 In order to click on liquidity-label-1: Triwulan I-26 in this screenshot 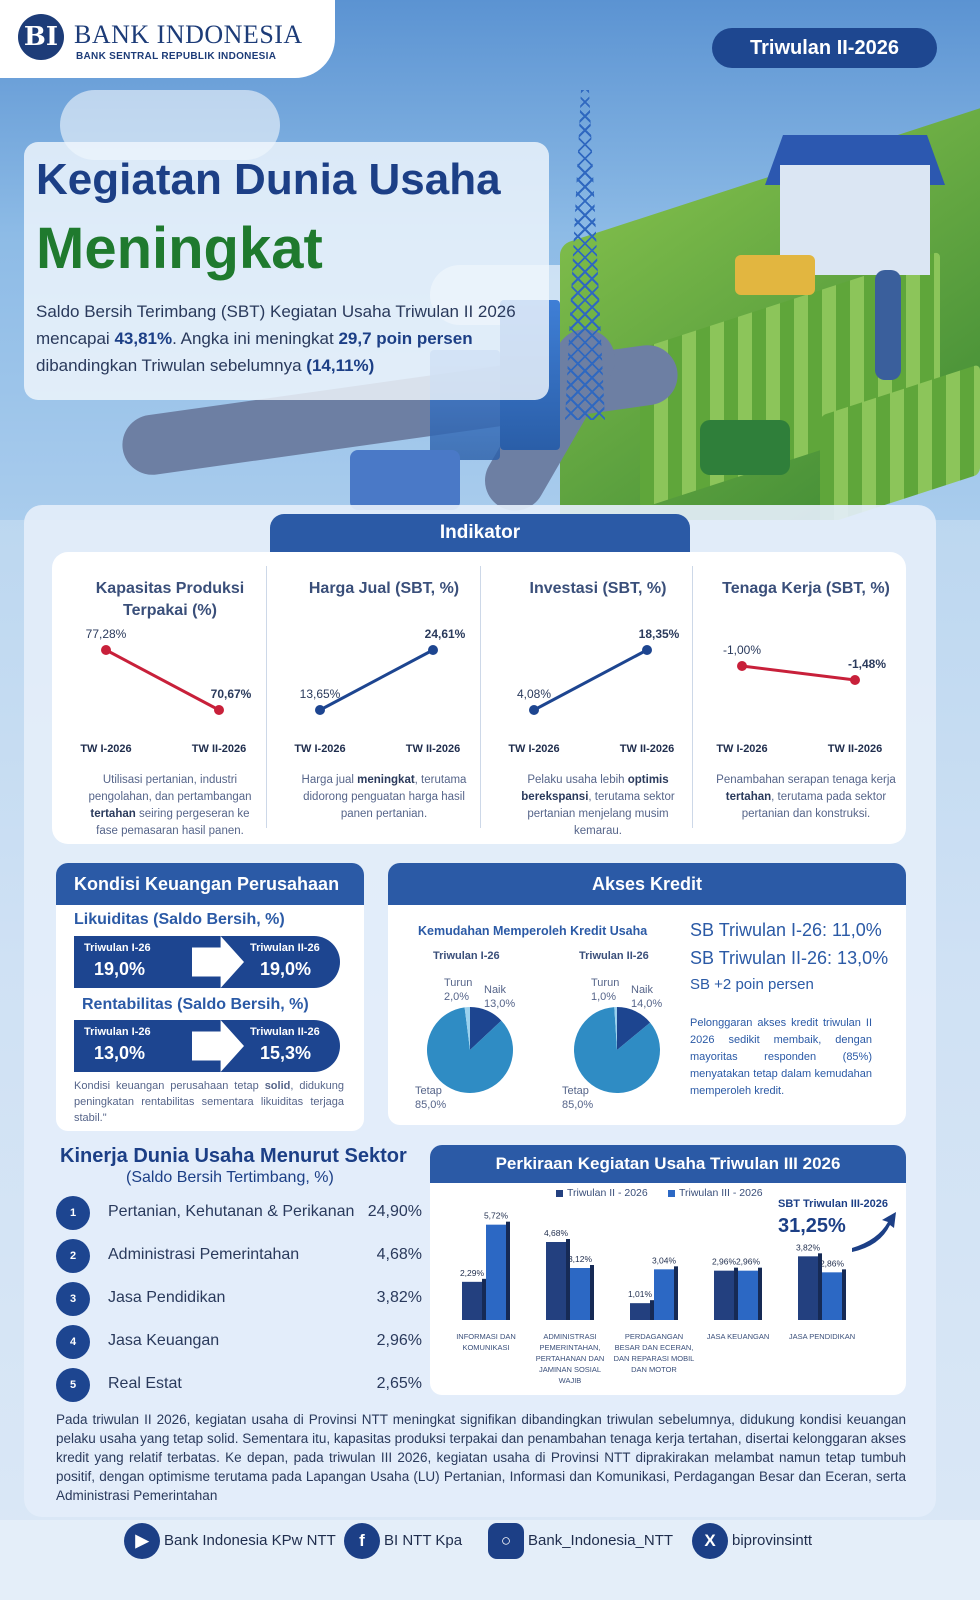, I will do `click(117, 948)`.